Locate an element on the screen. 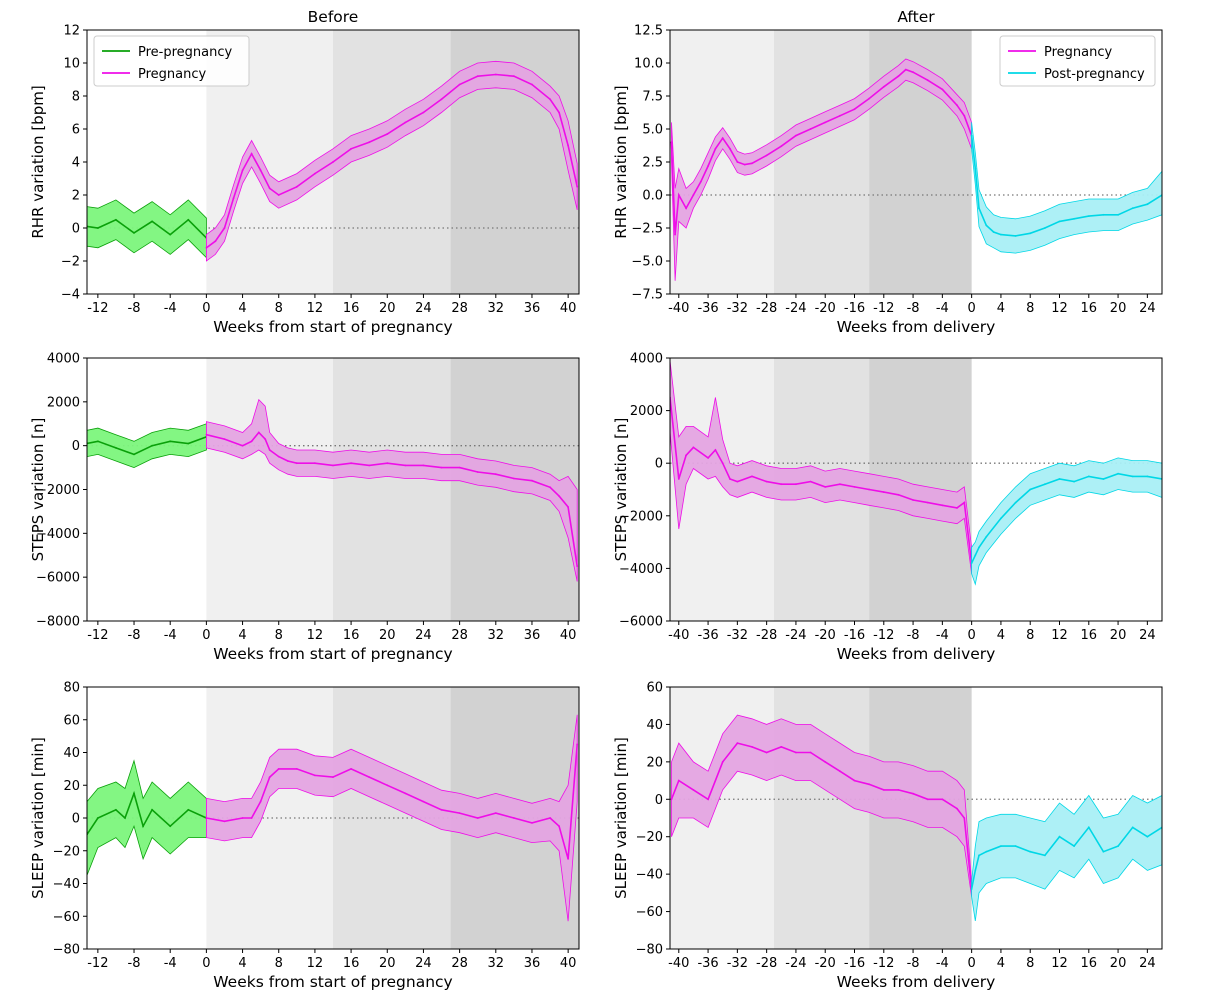  x-tick-label: 20 is located at coordinates (387, 963).